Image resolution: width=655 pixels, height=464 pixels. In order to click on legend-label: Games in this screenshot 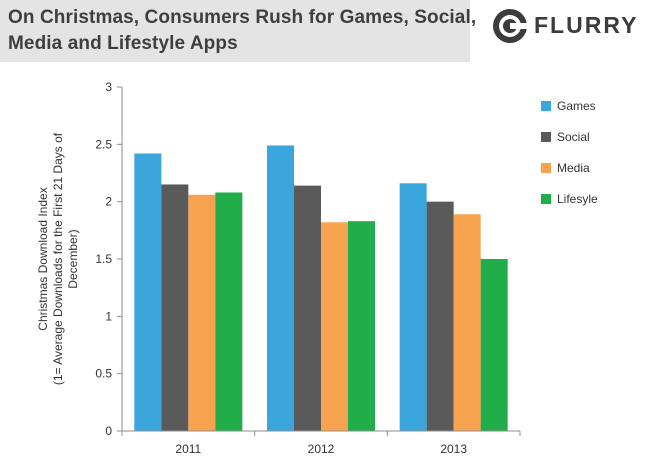, I will do `click(576, 106)`.